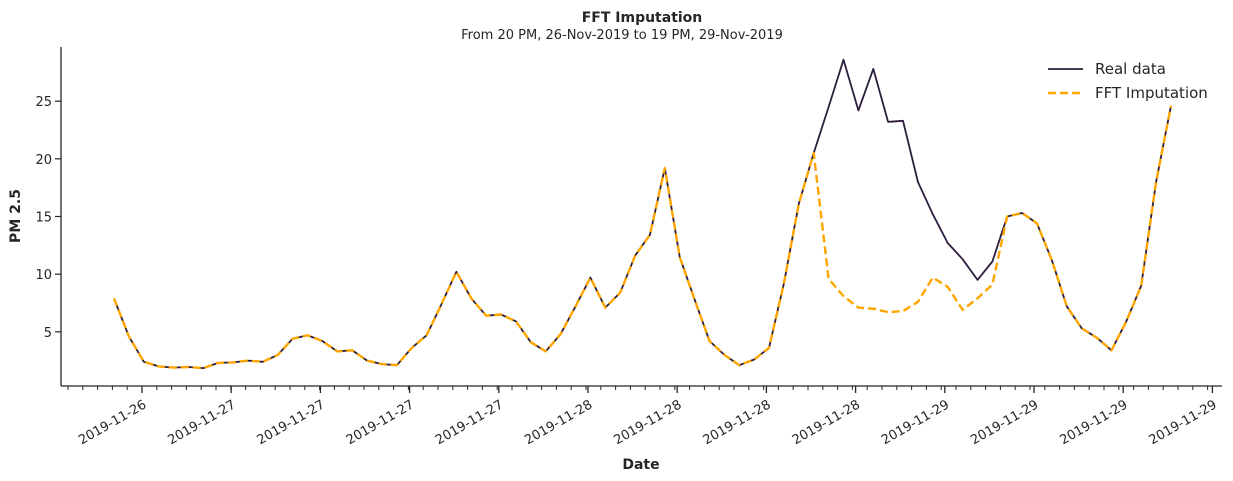 This screenshot has width=1233, height=481. I want to click on x-tick-label: 2019-11-26, so click(112, 422).